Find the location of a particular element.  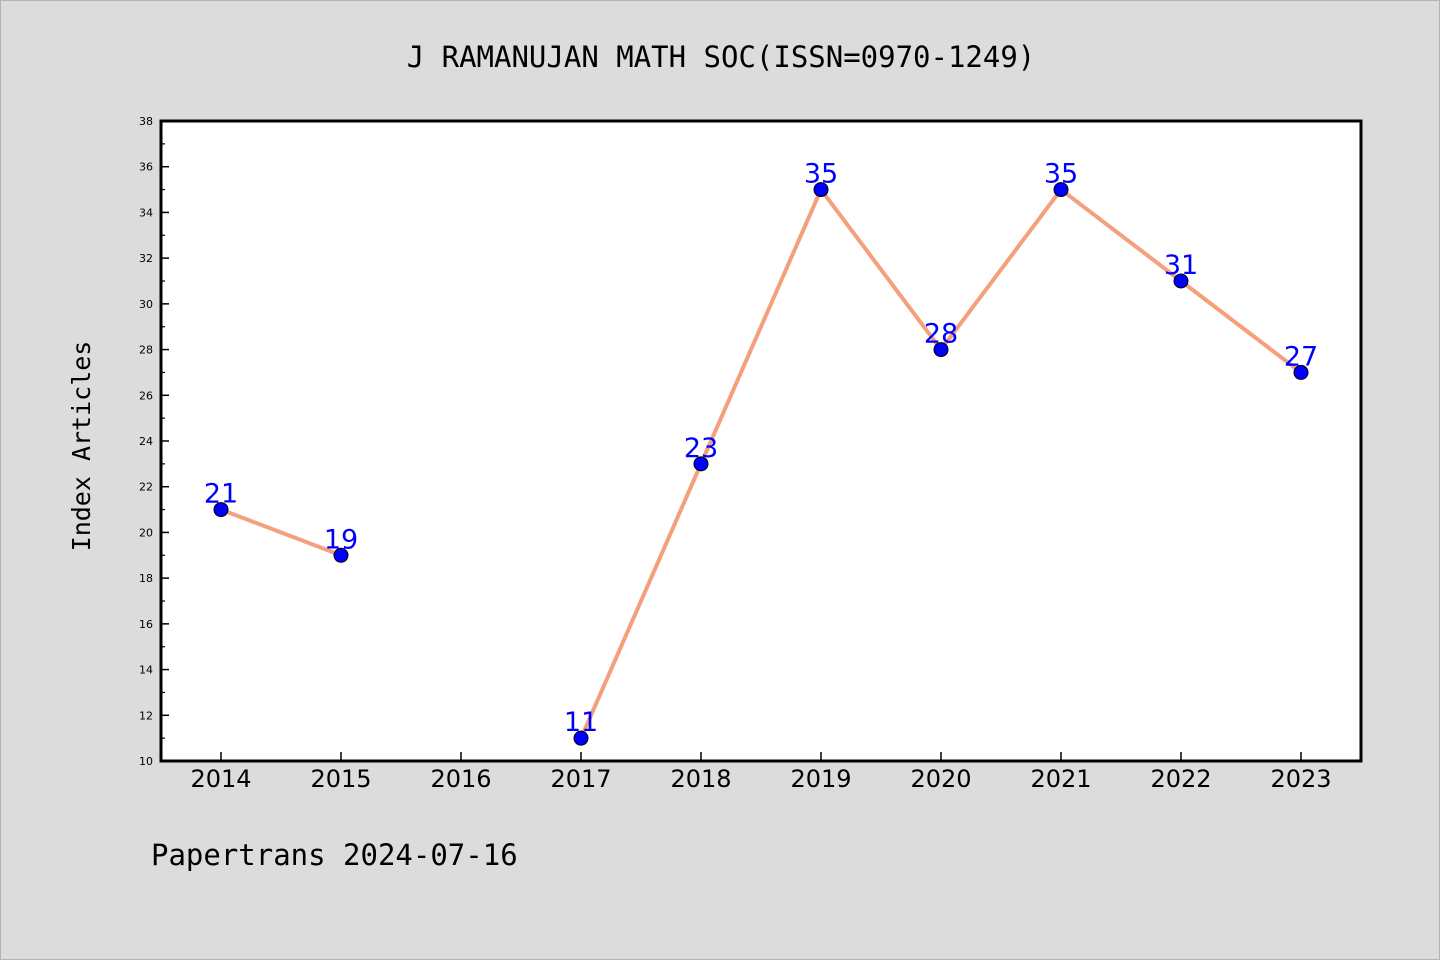

y-tick-label: 30 is located at coordinates (146, 304).